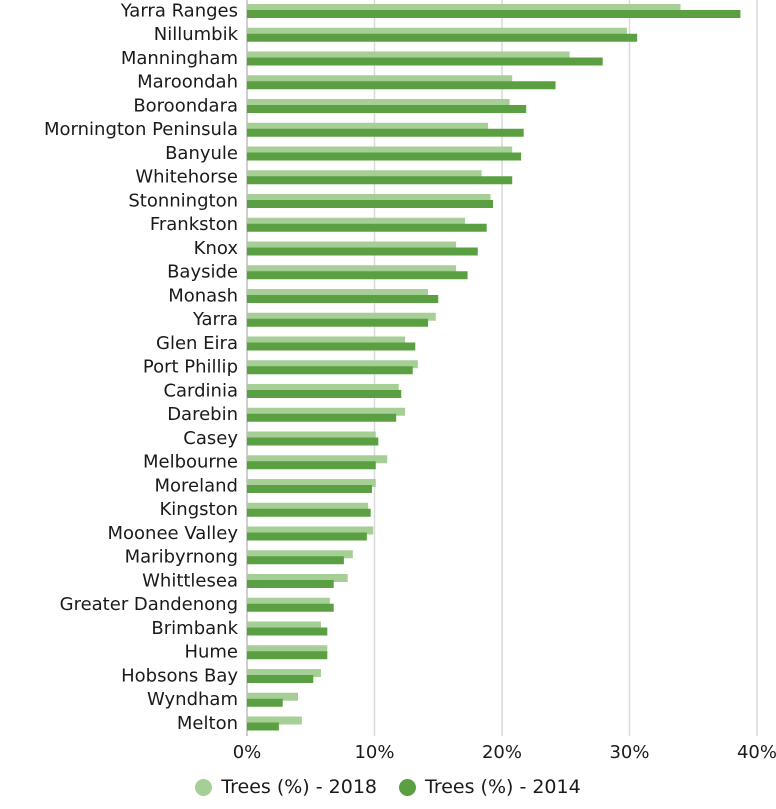 The image size is (776, 809). I want to click on category-label: Mornington Peninsula, so click(141, 129).